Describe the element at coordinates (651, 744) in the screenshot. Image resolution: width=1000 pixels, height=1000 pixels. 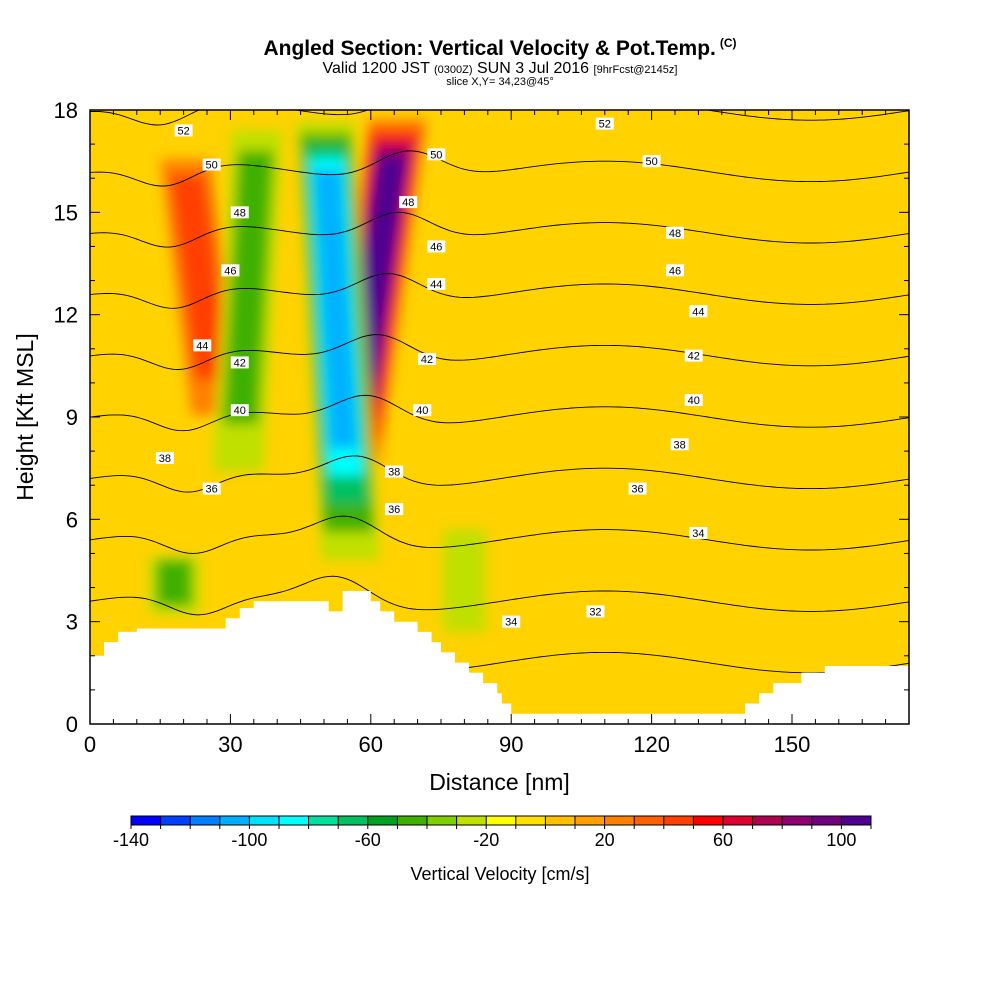
I see `x-tick-label: 120` at that location.